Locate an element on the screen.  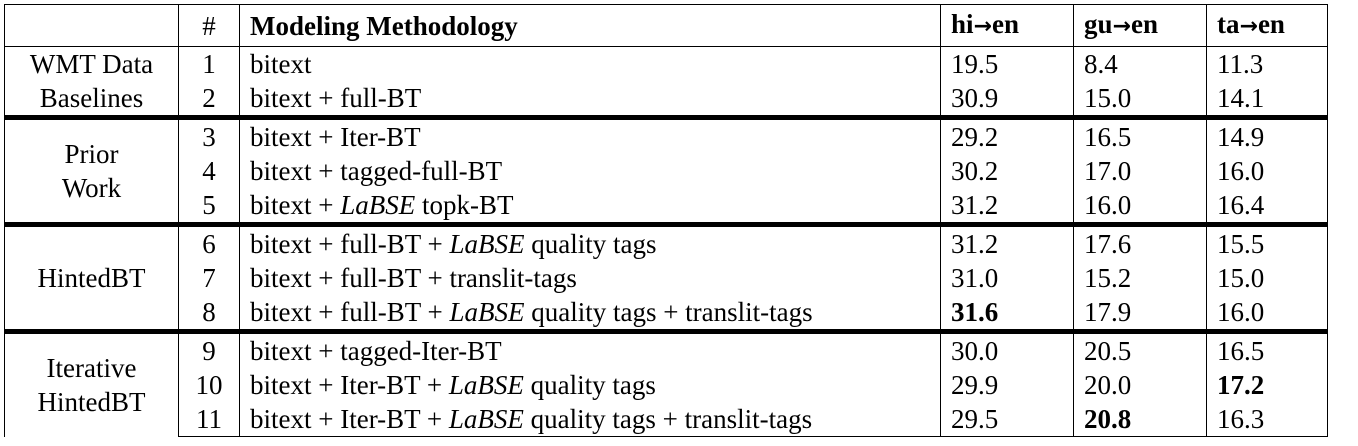
method-cell: bitext + full-BT is located at coordinates (590, 99).